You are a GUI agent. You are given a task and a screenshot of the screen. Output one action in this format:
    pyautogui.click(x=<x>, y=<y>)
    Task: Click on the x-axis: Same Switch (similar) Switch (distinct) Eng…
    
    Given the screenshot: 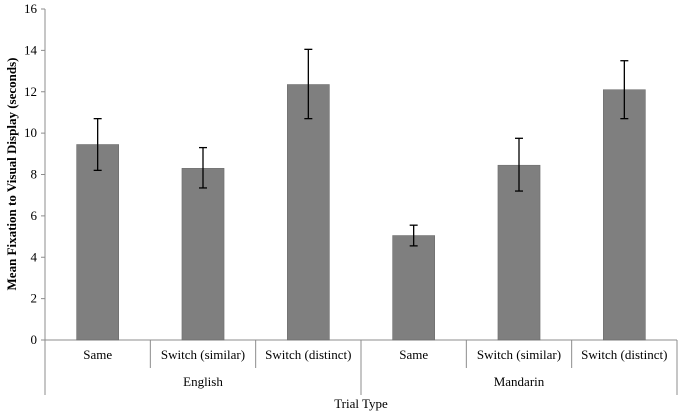 What is the action you would take?
    pyautogui.click(x=361, y=367)
    